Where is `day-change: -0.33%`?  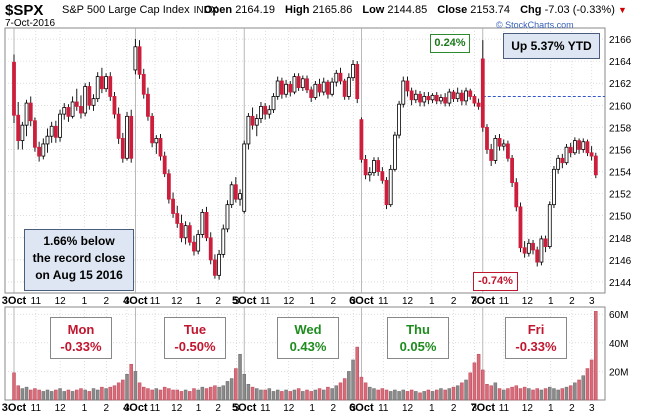 day-change: -0.33% is located at coordinates (81, 346).